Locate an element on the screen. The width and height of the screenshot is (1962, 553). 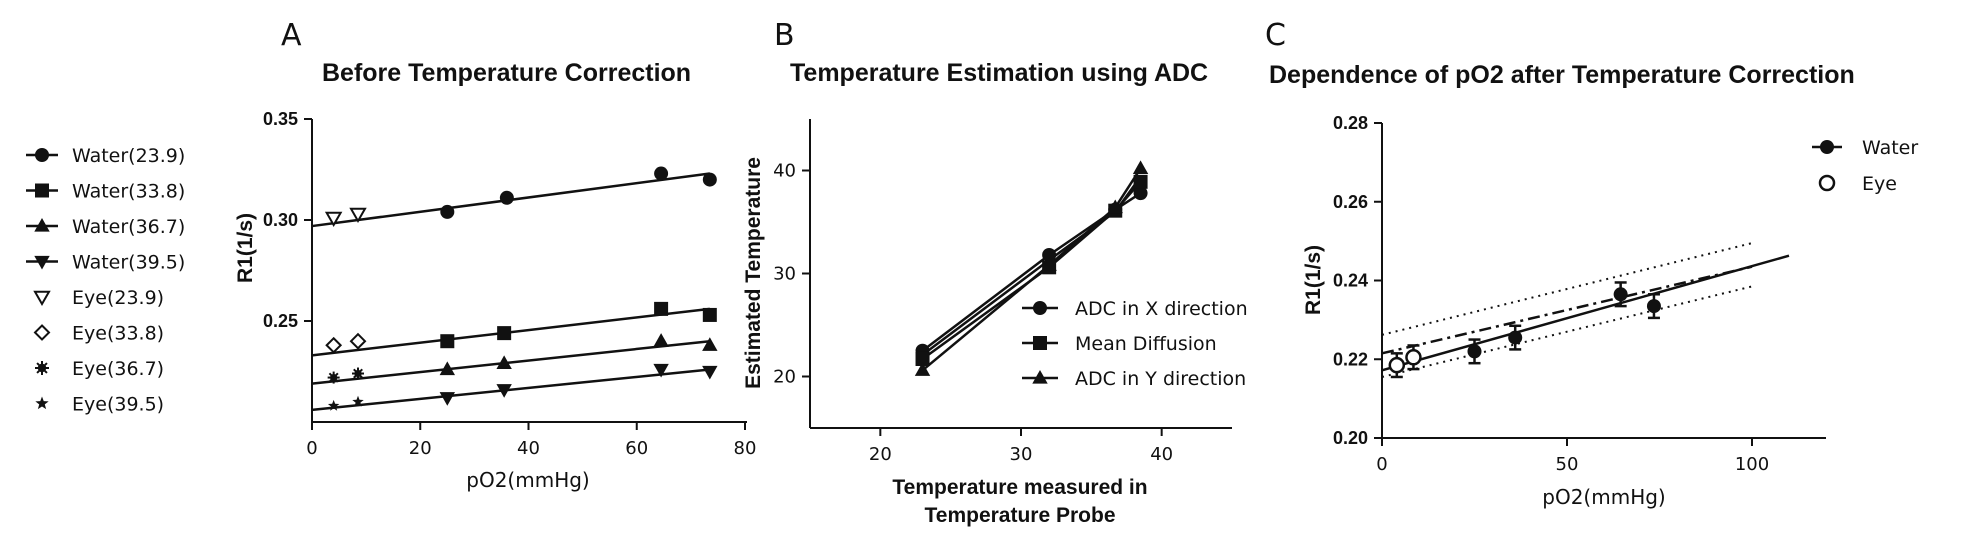
panel-b-title: Temperature Estimation using ADC is located at coordinates (999, 73).